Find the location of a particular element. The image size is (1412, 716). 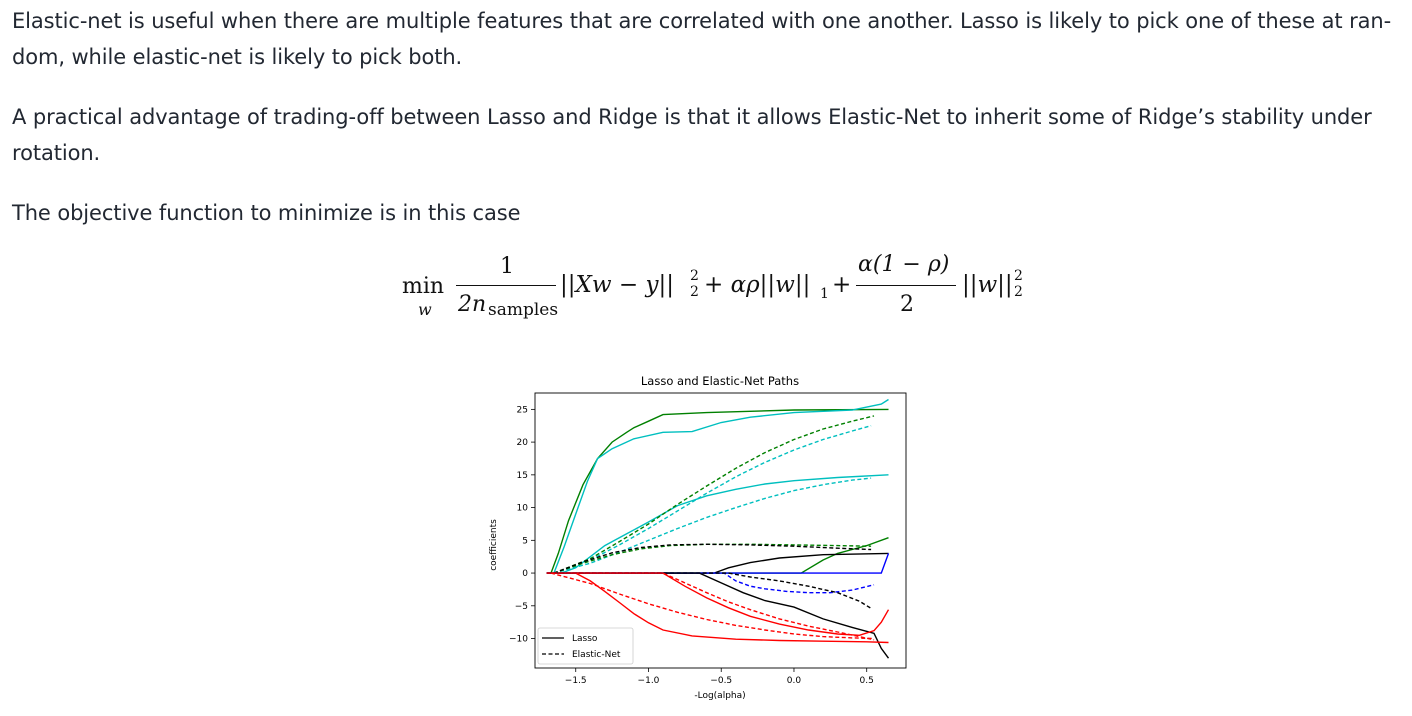

formula-frac2-line is located at coordinates (906, 286).